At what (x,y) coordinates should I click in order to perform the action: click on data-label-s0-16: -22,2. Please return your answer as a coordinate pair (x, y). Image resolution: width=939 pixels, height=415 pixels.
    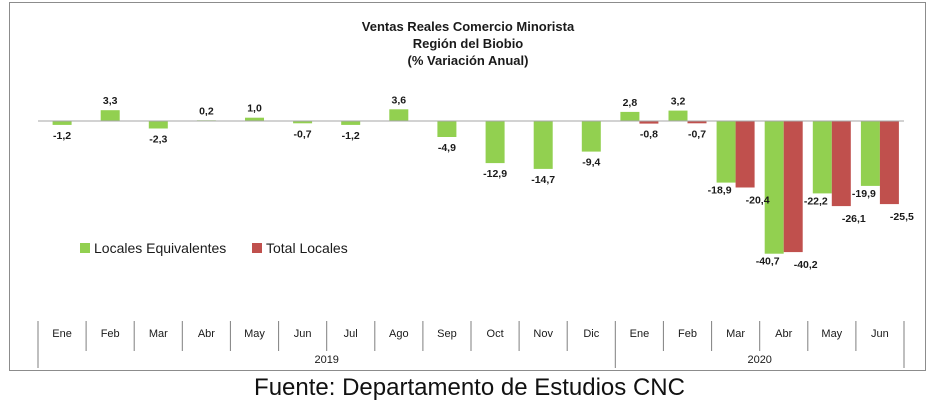
    Looking at the image, I should click on (816, 201).